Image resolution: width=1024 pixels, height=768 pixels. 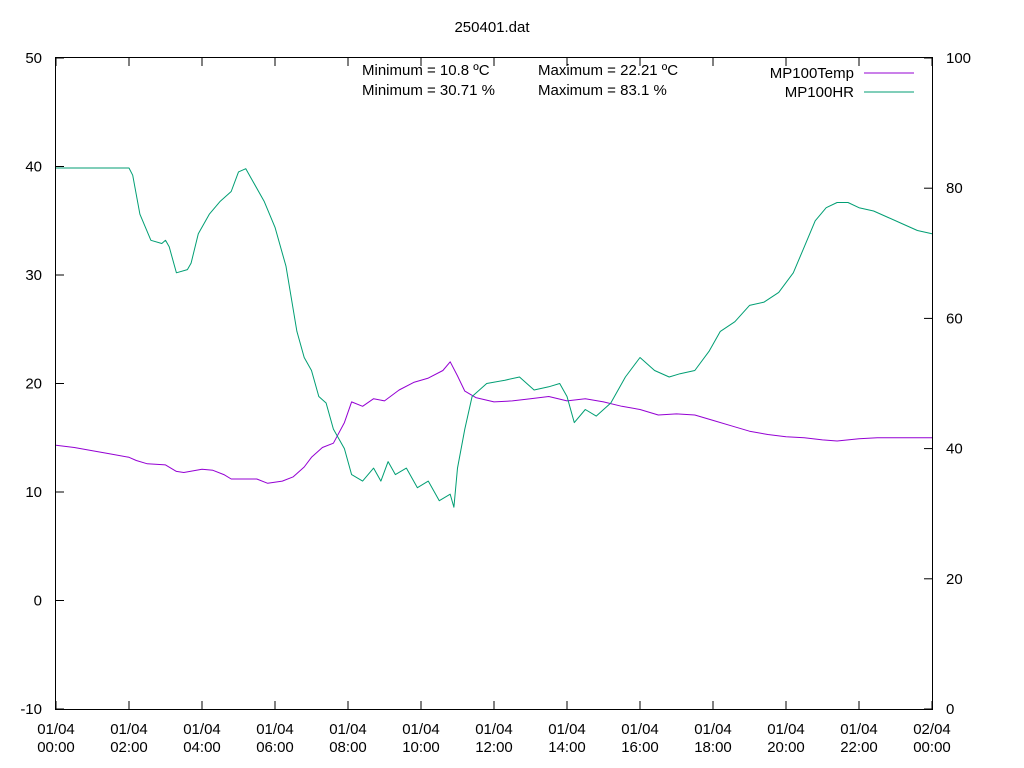 I want to click on x-tick-label-time: 08:00, so click(x=348, y=747).